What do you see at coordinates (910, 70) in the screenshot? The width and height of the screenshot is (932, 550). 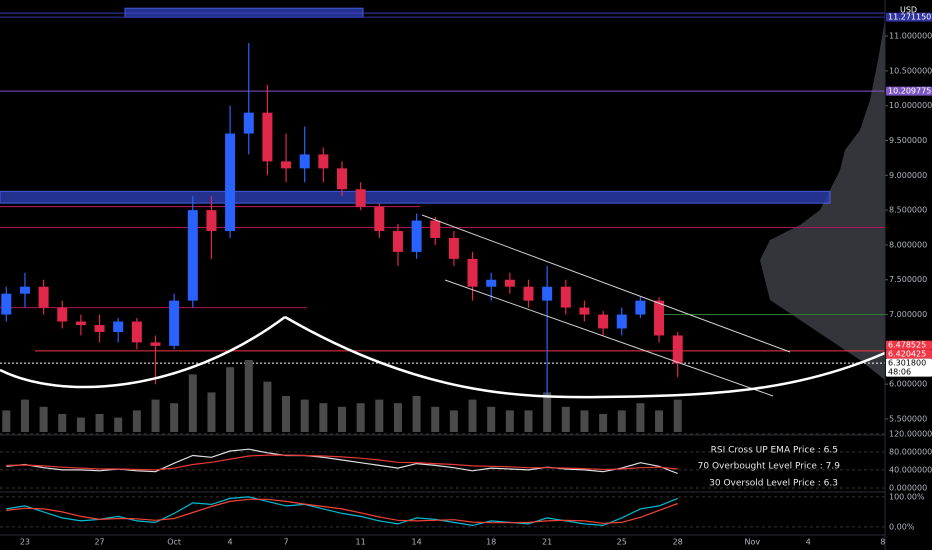 I see `y-tick-label: 10.500000` at bounding box center [910, 70].